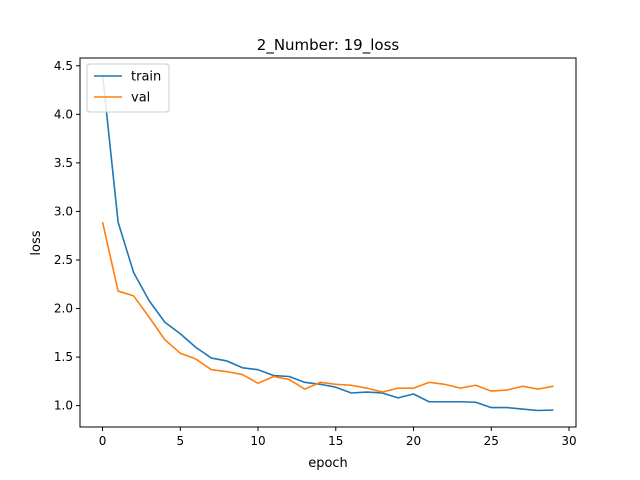 Image resolution: width=640 pixels, height=480 pixels. I want to click on legend-label-train: train, so click(146, 77).